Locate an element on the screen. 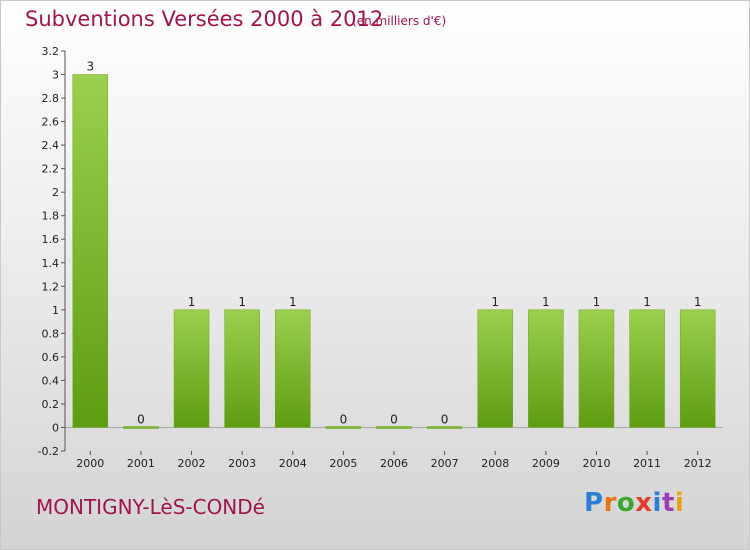  x-tick-label: 2007 is located at coordinates (445, 463).